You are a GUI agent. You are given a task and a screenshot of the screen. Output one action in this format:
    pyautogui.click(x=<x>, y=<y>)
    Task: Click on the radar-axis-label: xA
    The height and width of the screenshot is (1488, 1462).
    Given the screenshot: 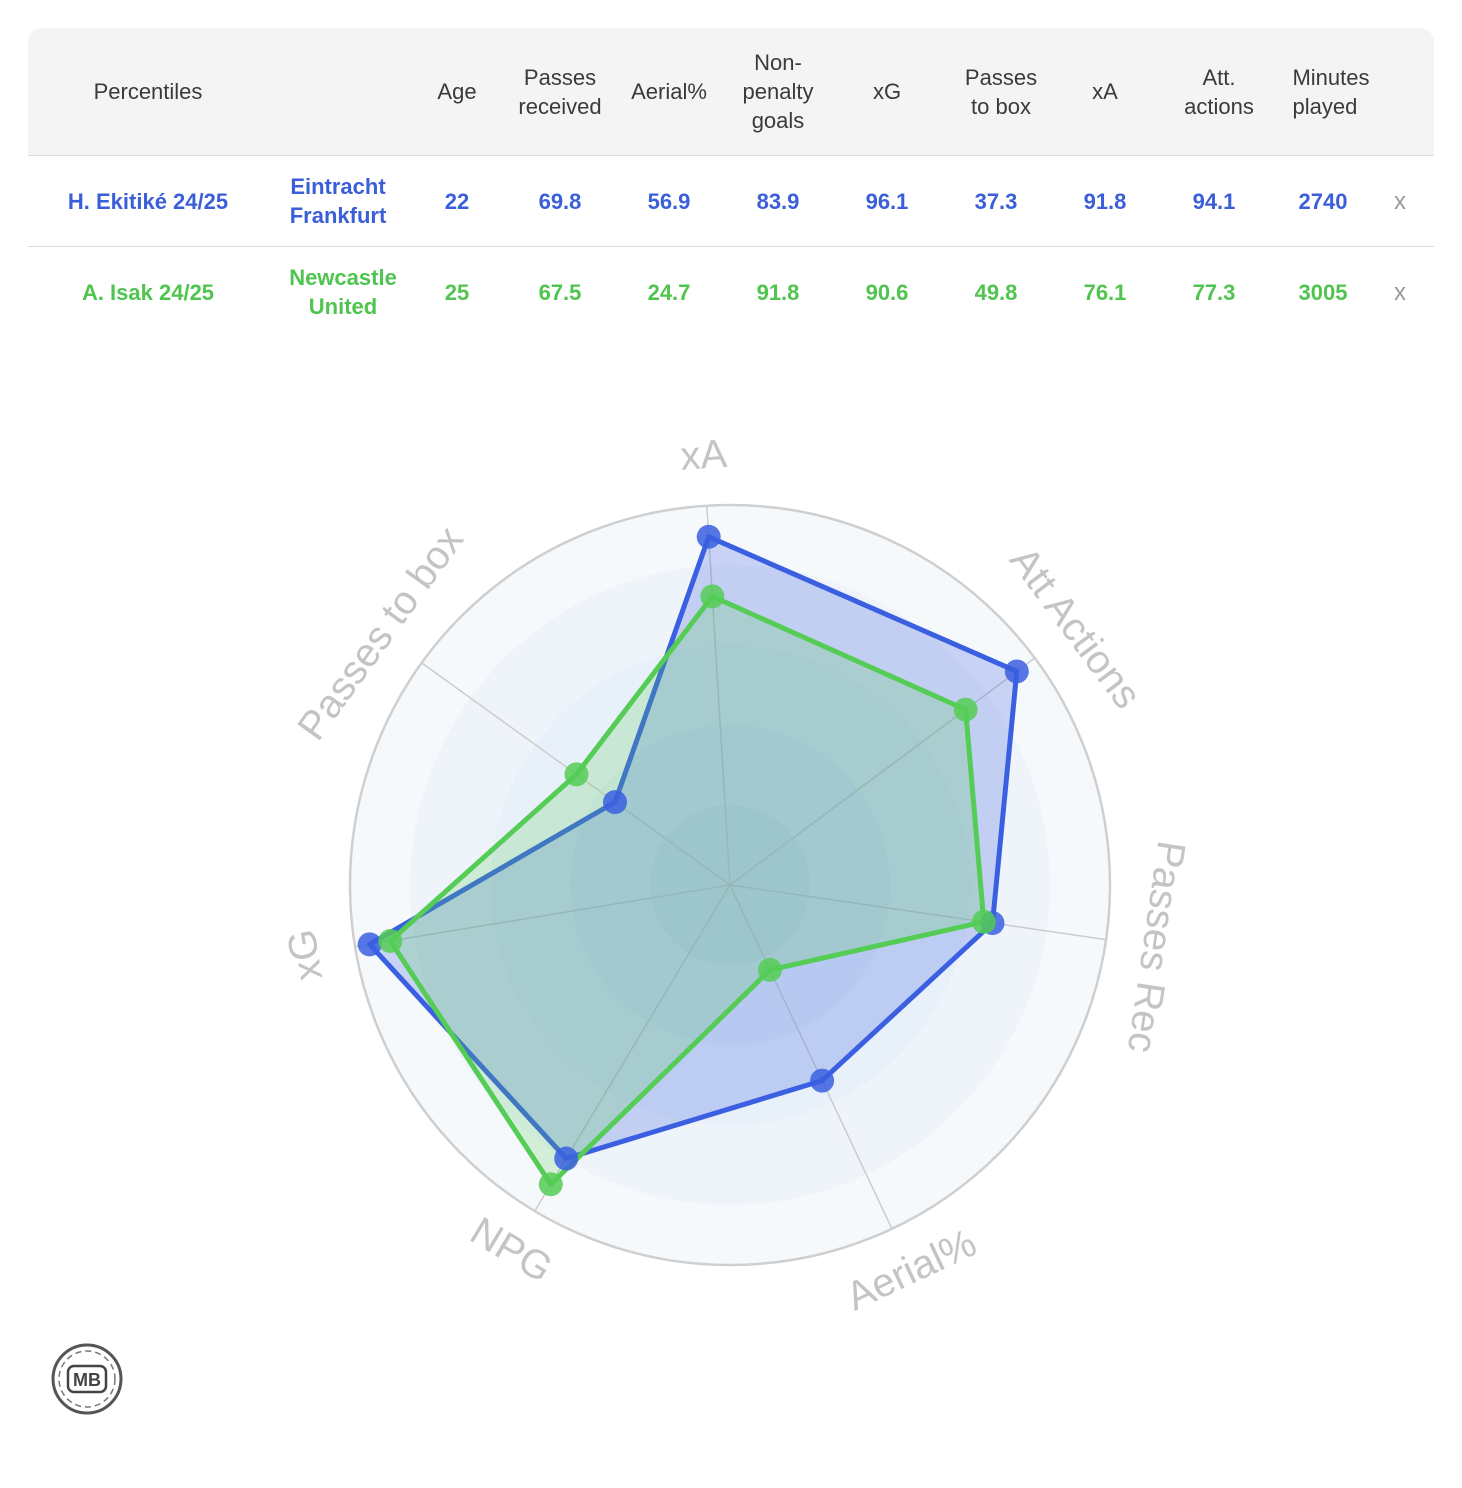 What is the action you would take?
    pyautogui.click(x=704, y=455)
    